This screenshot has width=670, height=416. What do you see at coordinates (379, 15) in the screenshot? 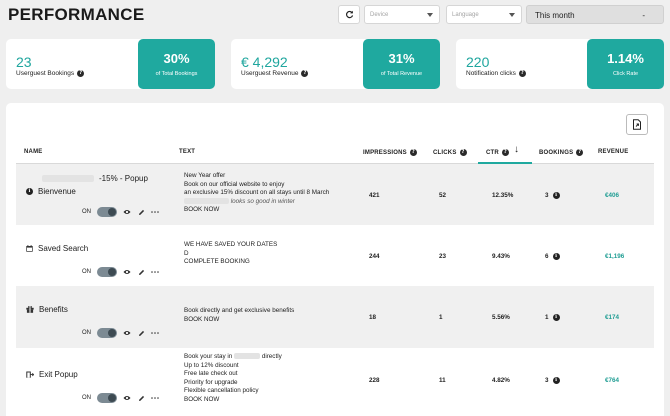
I see `device-select-placeholder: Device` at bounding box center [379, 15].